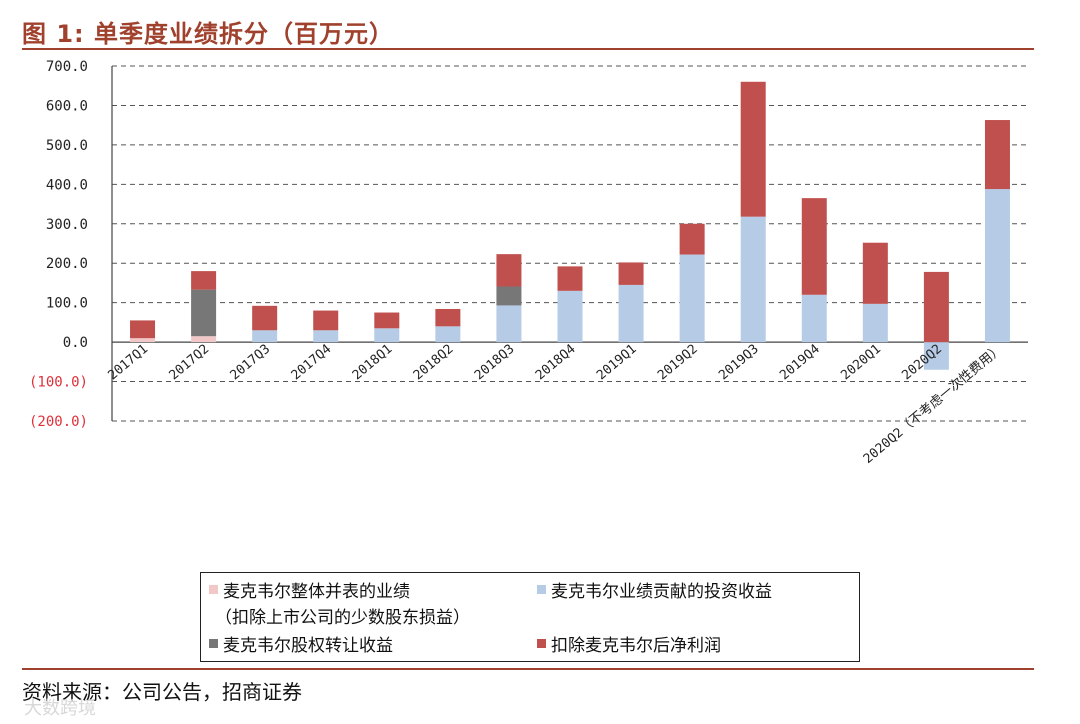  What do you see at coordinates (308, 646) in the screenshot?
I see `legend-label-series-3: 麦克韦尔股权转让收益` at bounding box center [308, 646].